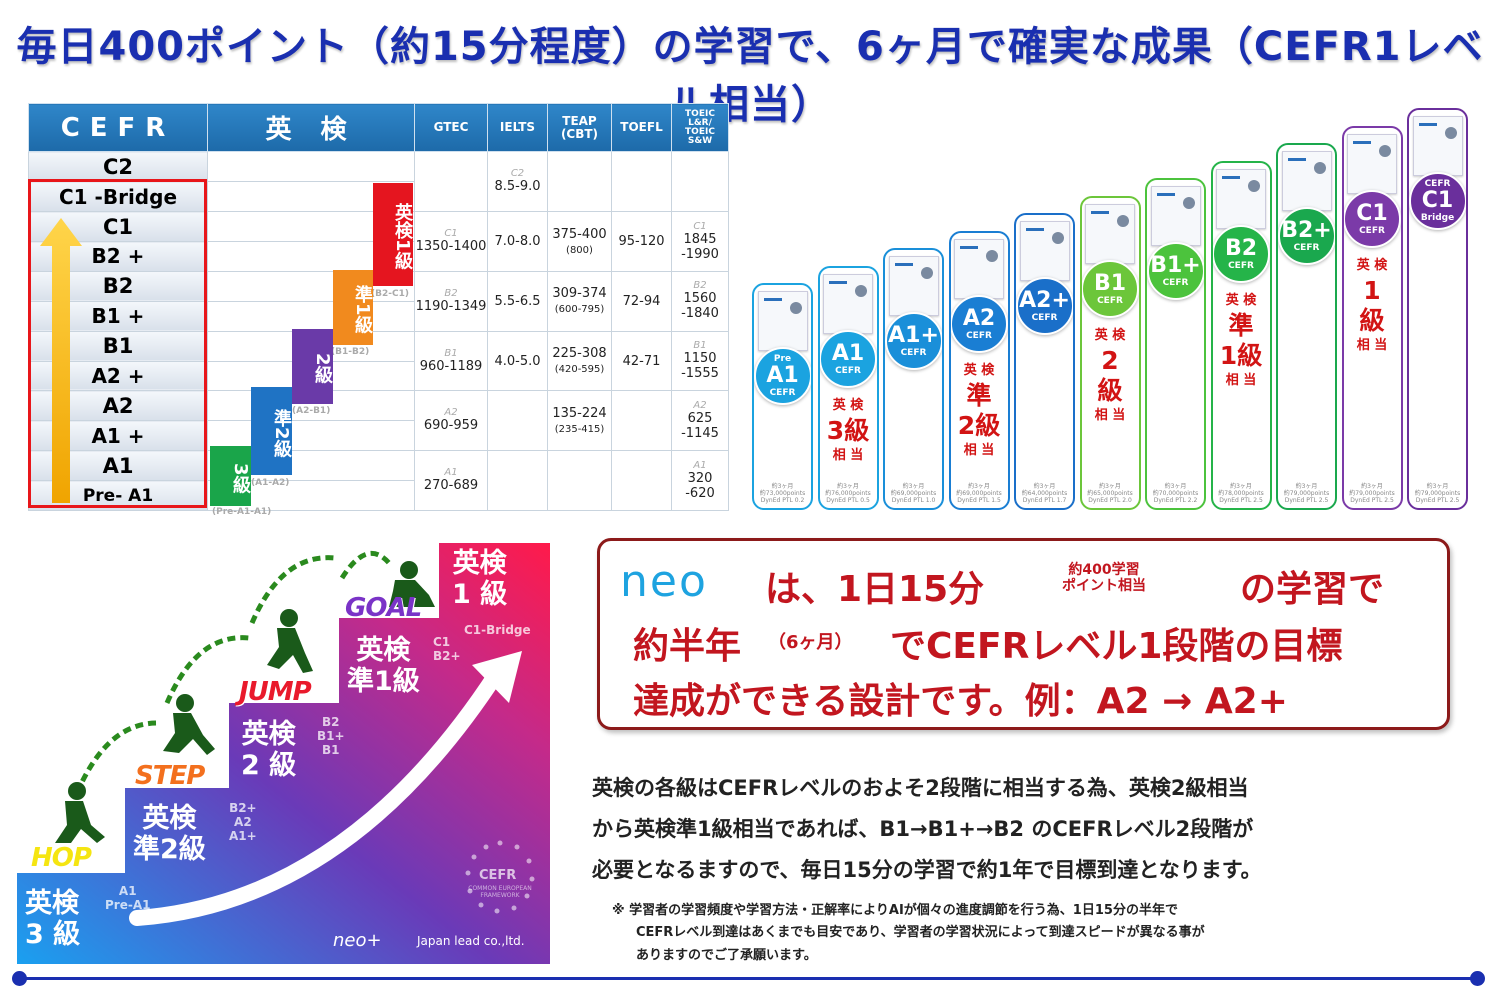  What do you see at coordinates (1104, 578) in the screenshot?
I see `message-line1-small: 約400学習 ポイント相当` at bounding box center [1104, 578].